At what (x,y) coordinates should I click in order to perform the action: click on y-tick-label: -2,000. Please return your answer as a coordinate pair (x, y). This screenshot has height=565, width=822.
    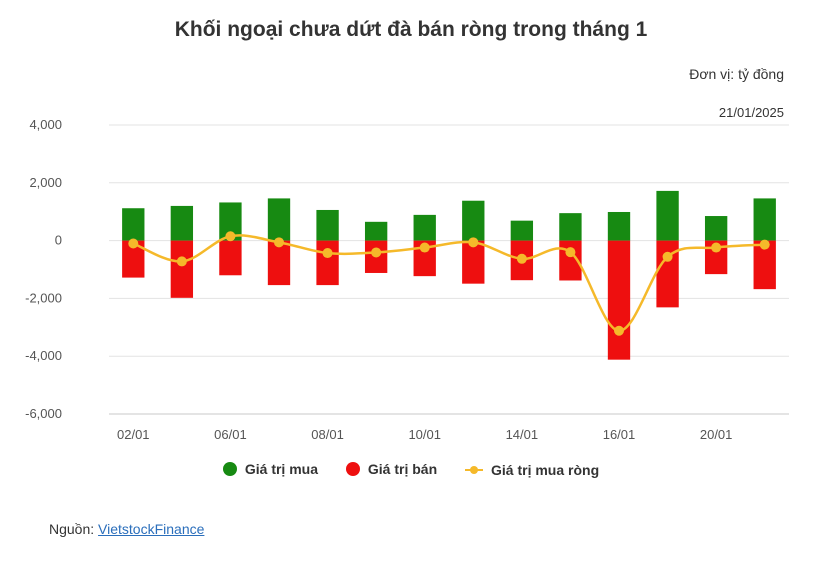
    Looking at the image, I should click on (43, 297).